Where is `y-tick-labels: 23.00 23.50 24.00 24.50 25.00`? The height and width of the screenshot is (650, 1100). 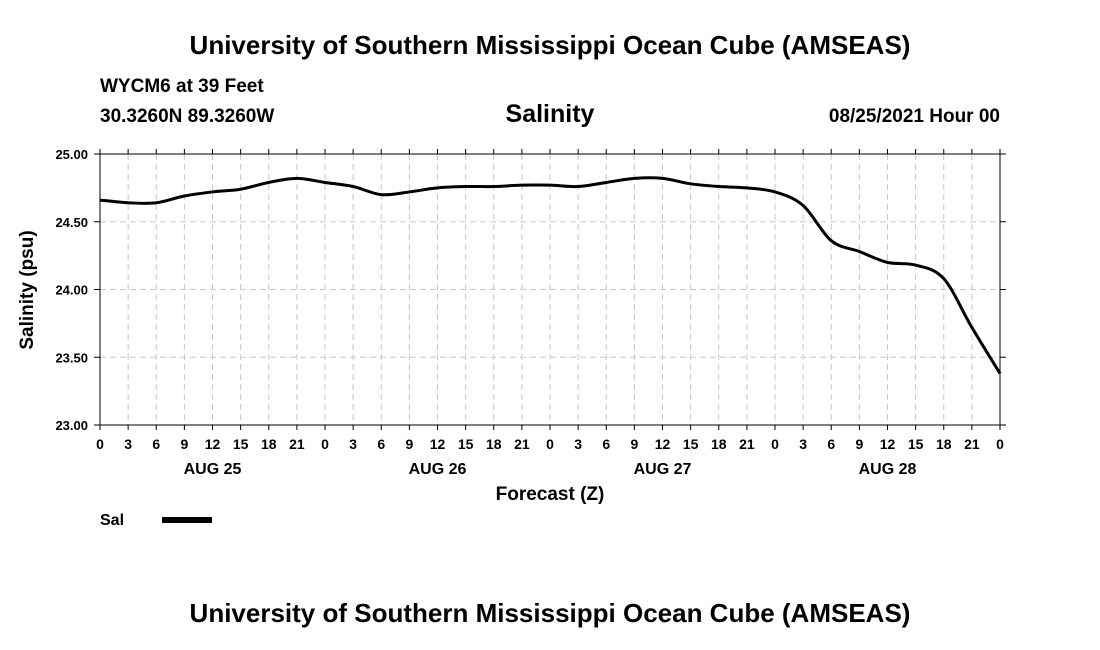
y-tick-labels: 23.00 23.50 24.00 24.50 25.00 is located at coordinates (71, 290).